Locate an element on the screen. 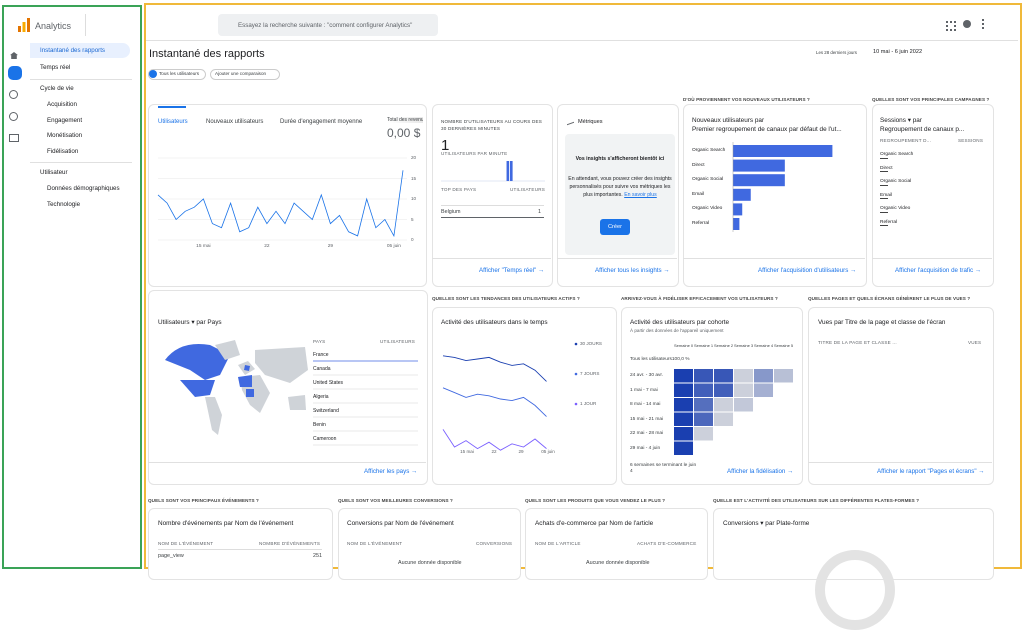 This screenshot has height=630, width=1024. chip-label: Tous les utilisateurs is located at coordinates (179, 73).